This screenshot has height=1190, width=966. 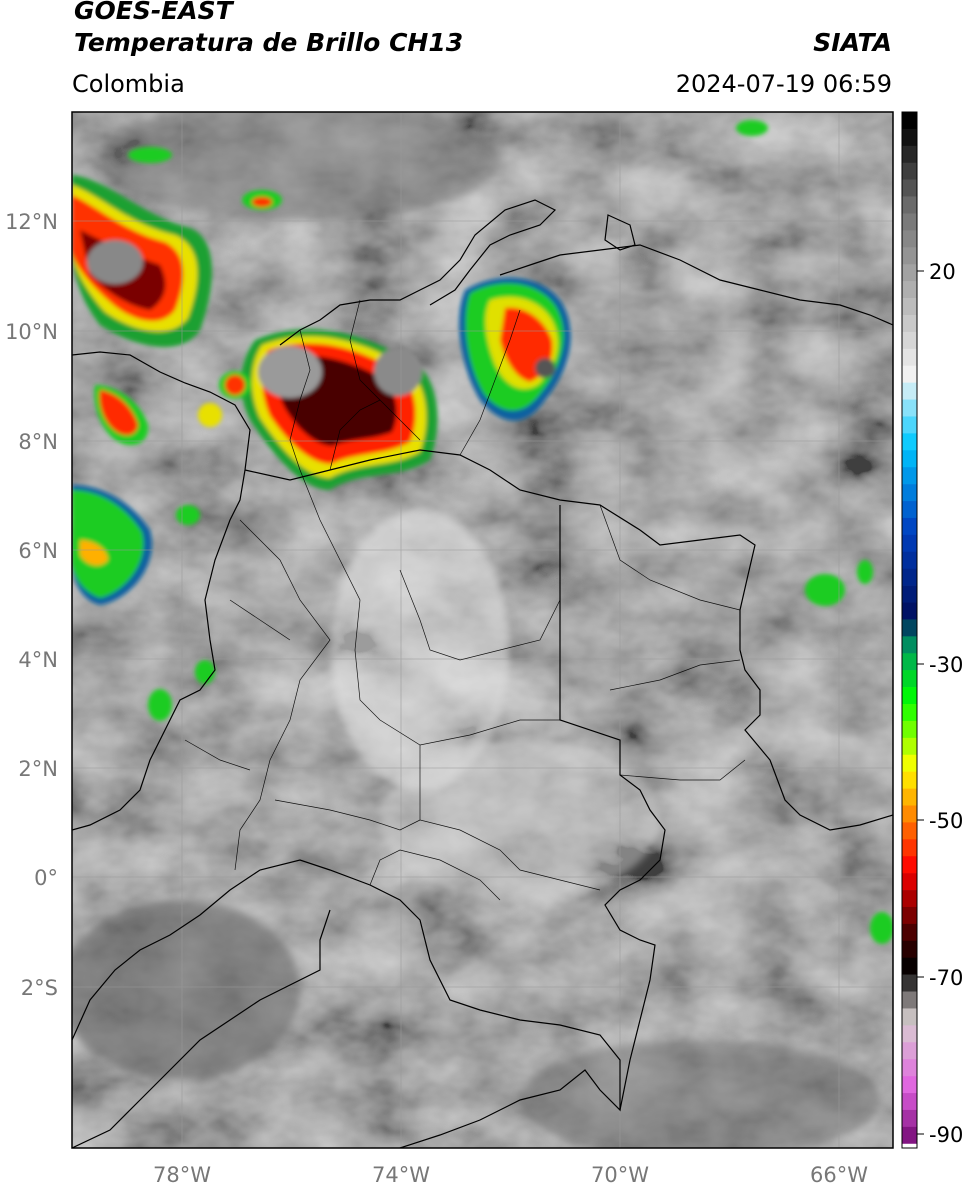 What do you see at coordinates (932, 636) in the screenshot?
I see `colorbar: 20 -30 -50 -70 -90` at bounding box center [932, 636].